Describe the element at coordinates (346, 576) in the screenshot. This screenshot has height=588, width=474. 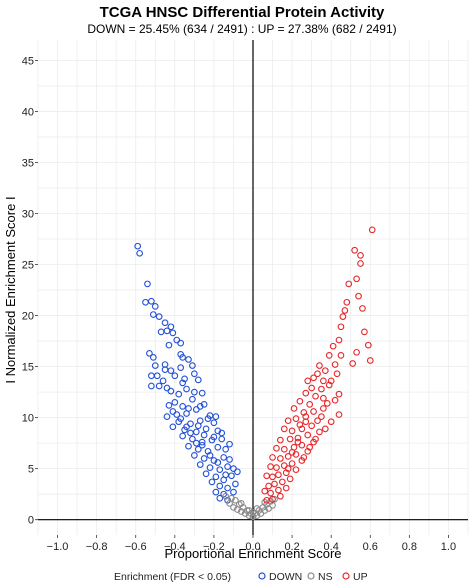
I see `legend-symbol-up` at that location.